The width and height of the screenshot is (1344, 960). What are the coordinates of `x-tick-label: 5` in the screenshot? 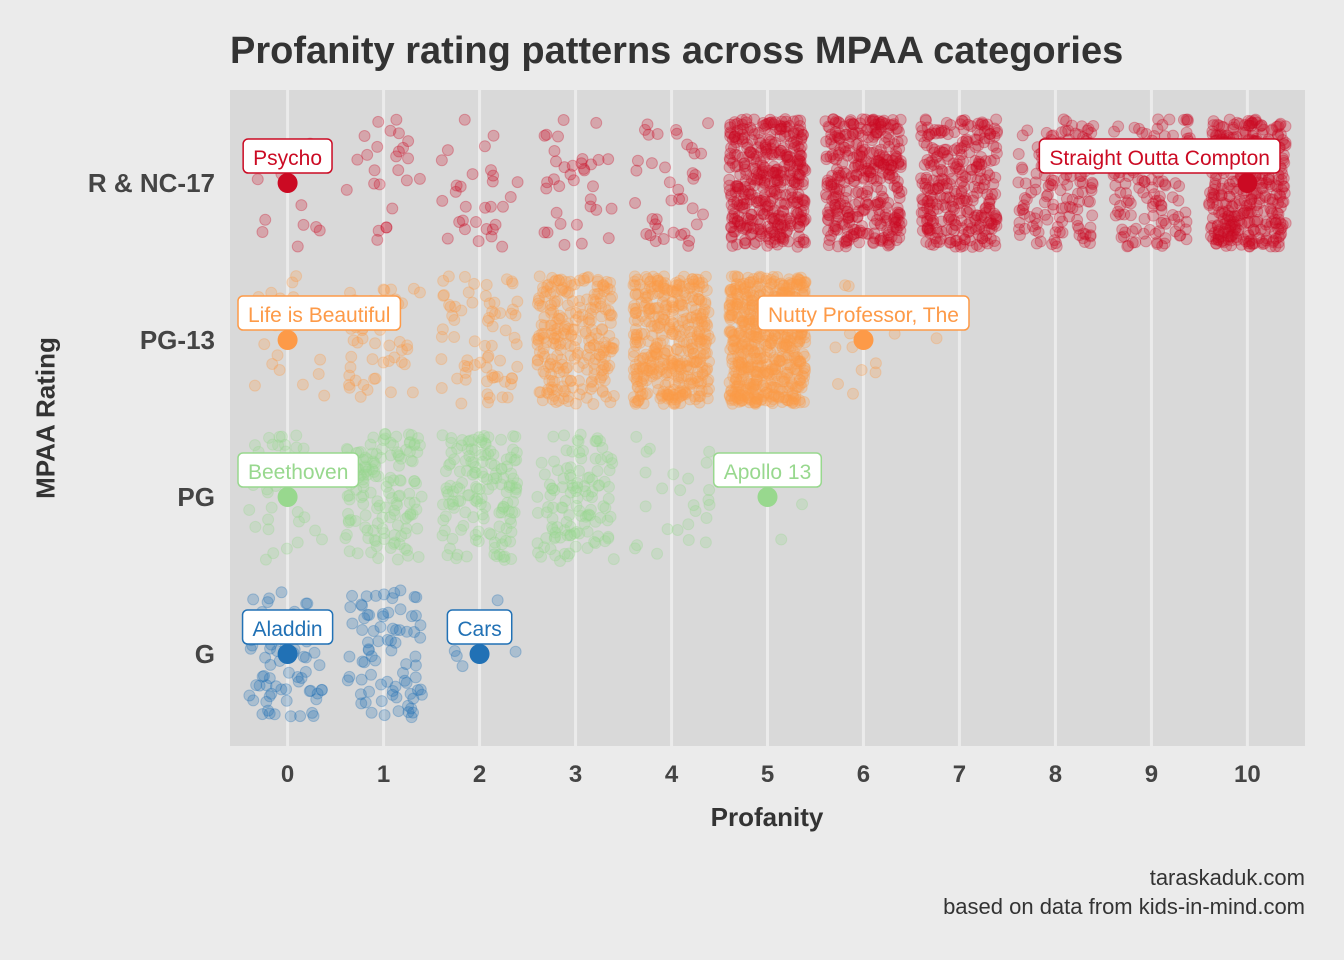 It's located at (767, 774).